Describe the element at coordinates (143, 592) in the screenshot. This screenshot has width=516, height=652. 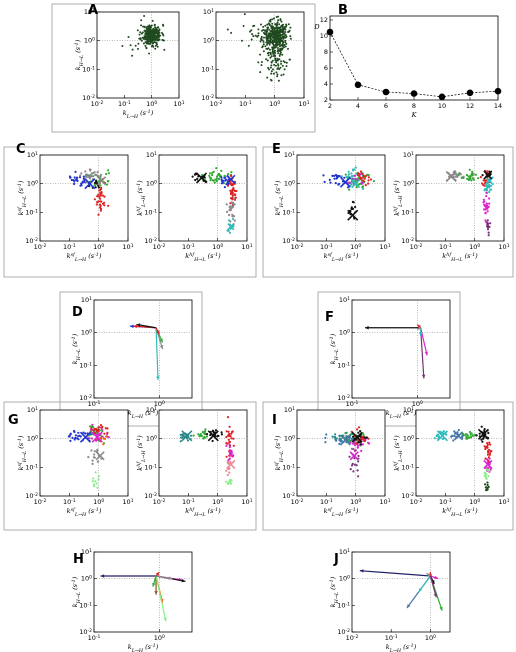
I see `plot-h-frame` at that location.